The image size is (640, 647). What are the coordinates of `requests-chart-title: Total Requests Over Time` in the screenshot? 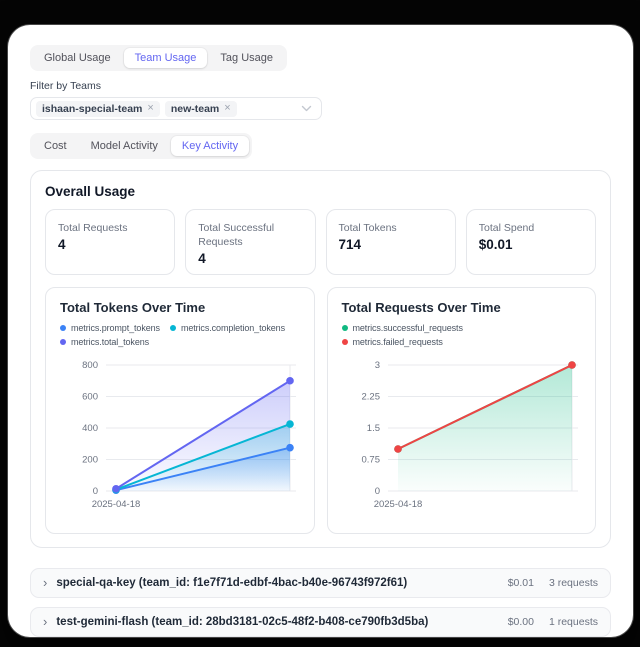 It's located at (421, 307).